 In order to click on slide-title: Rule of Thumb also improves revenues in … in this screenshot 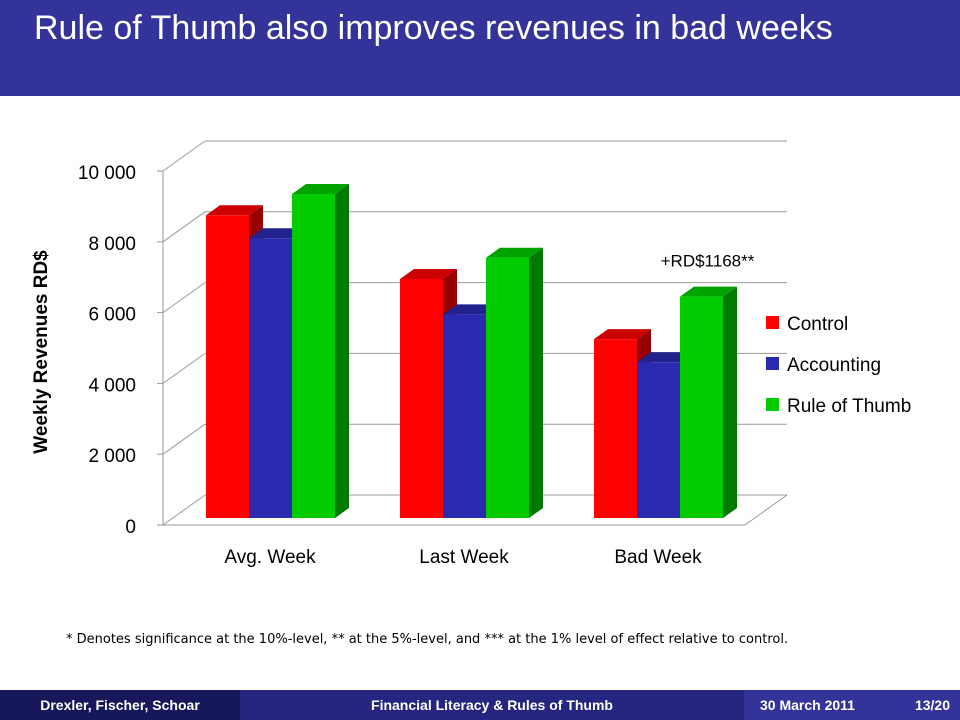, I will do `click(433, 28)`.